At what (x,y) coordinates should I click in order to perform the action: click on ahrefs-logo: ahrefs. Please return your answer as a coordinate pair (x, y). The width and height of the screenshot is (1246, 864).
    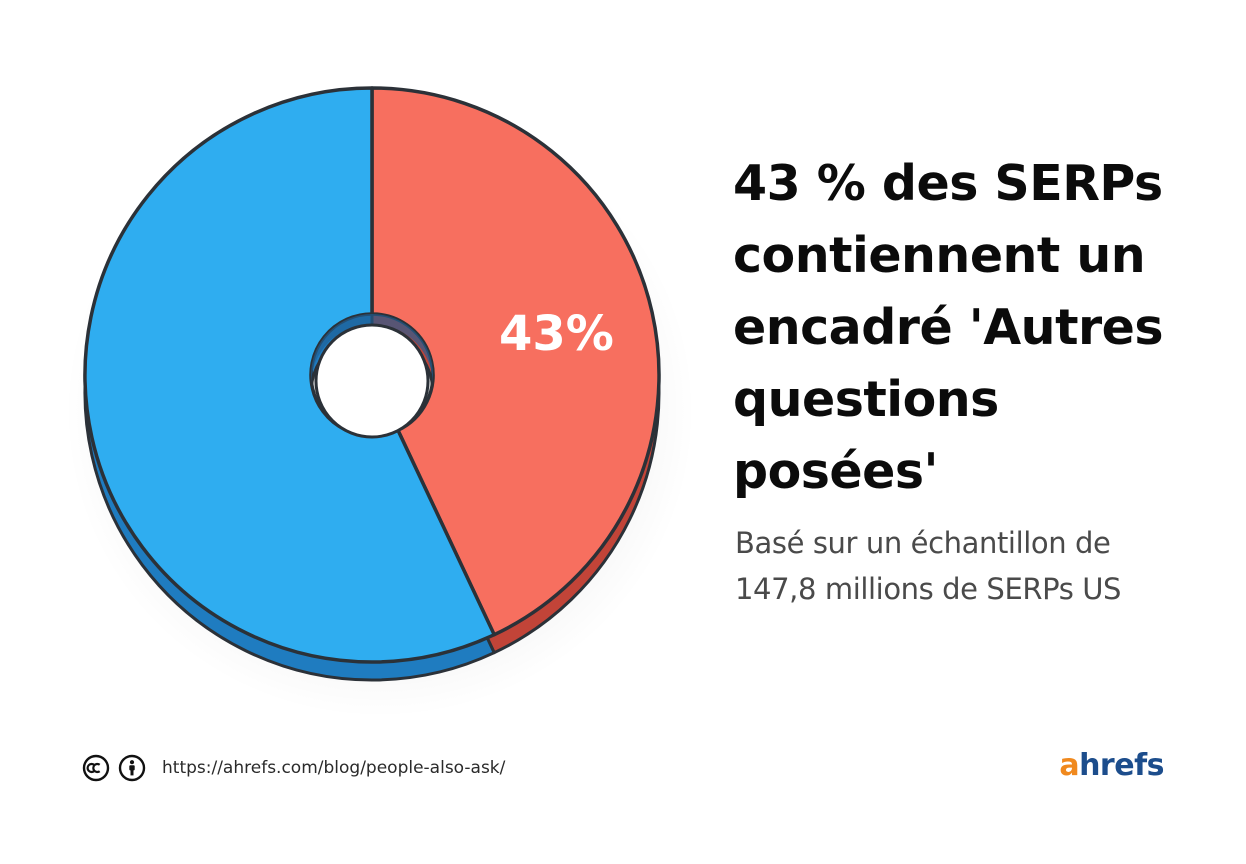
    Looking at the image, I should click on (1111, 765).